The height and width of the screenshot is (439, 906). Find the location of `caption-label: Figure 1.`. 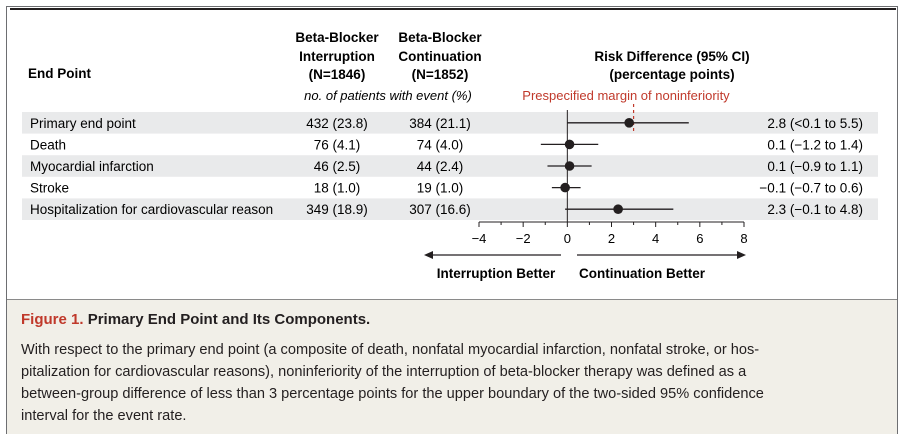

caption-label: Figure 1. is located at coordinates (52, 319).